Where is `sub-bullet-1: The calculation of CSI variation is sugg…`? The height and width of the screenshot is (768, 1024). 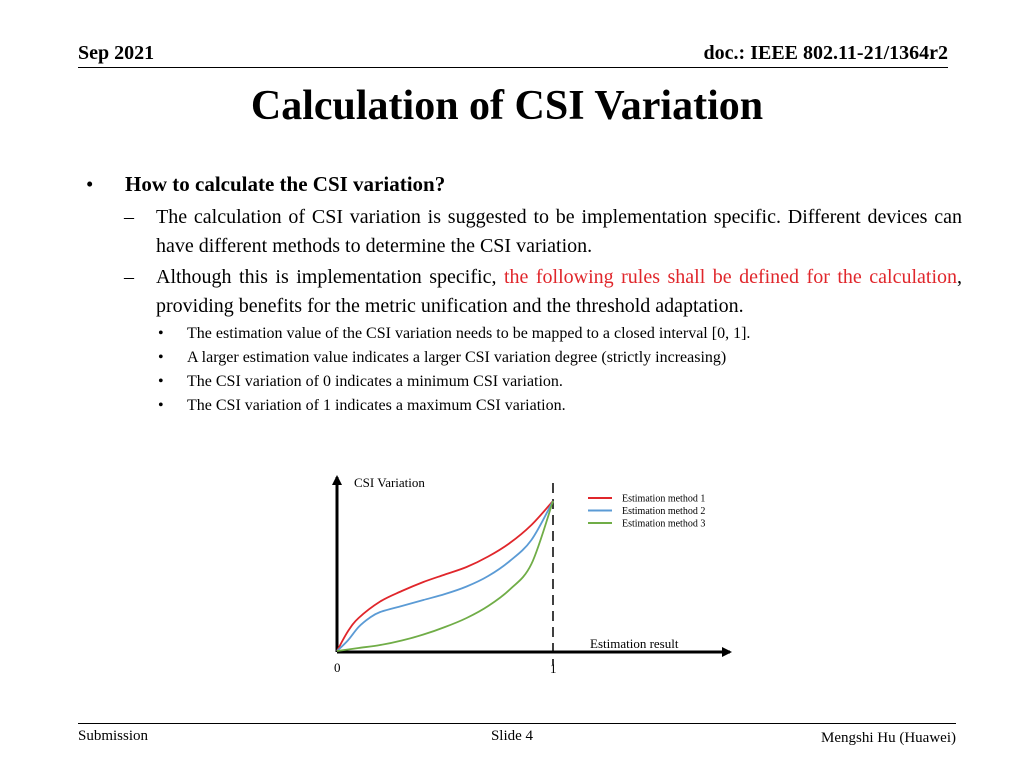
sub-bullet-1: The calculation of CSI variation is sugg… is located at coordinates (559, 231).